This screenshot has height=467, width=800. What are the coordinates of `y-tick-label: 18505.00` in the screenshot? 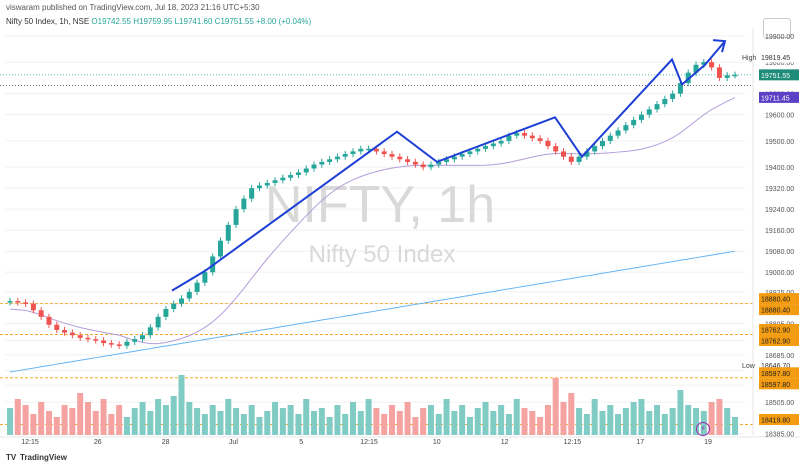 It's located at (779, 403).